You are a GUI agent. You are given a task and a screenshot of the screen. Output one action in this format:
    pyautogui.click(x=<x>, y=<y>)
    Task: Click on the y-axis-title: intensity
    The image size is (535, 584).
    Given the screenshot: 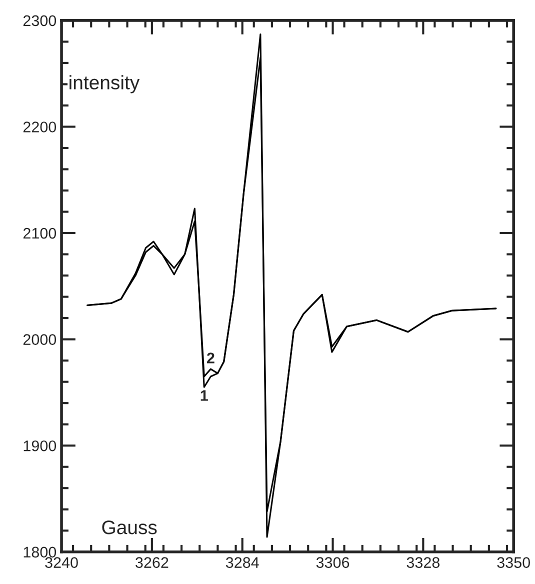 What is the action you would take?
    pyautogui.click(x=105, y=84)
    